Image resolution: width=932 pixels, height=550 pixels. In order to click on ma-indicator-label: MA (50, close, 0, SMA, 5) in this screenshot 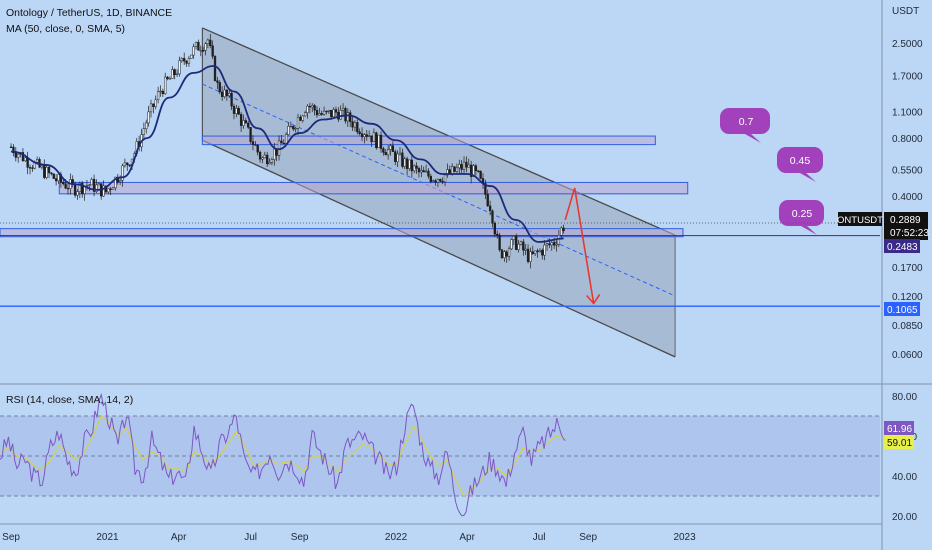, I will do `click(65, 29)`.